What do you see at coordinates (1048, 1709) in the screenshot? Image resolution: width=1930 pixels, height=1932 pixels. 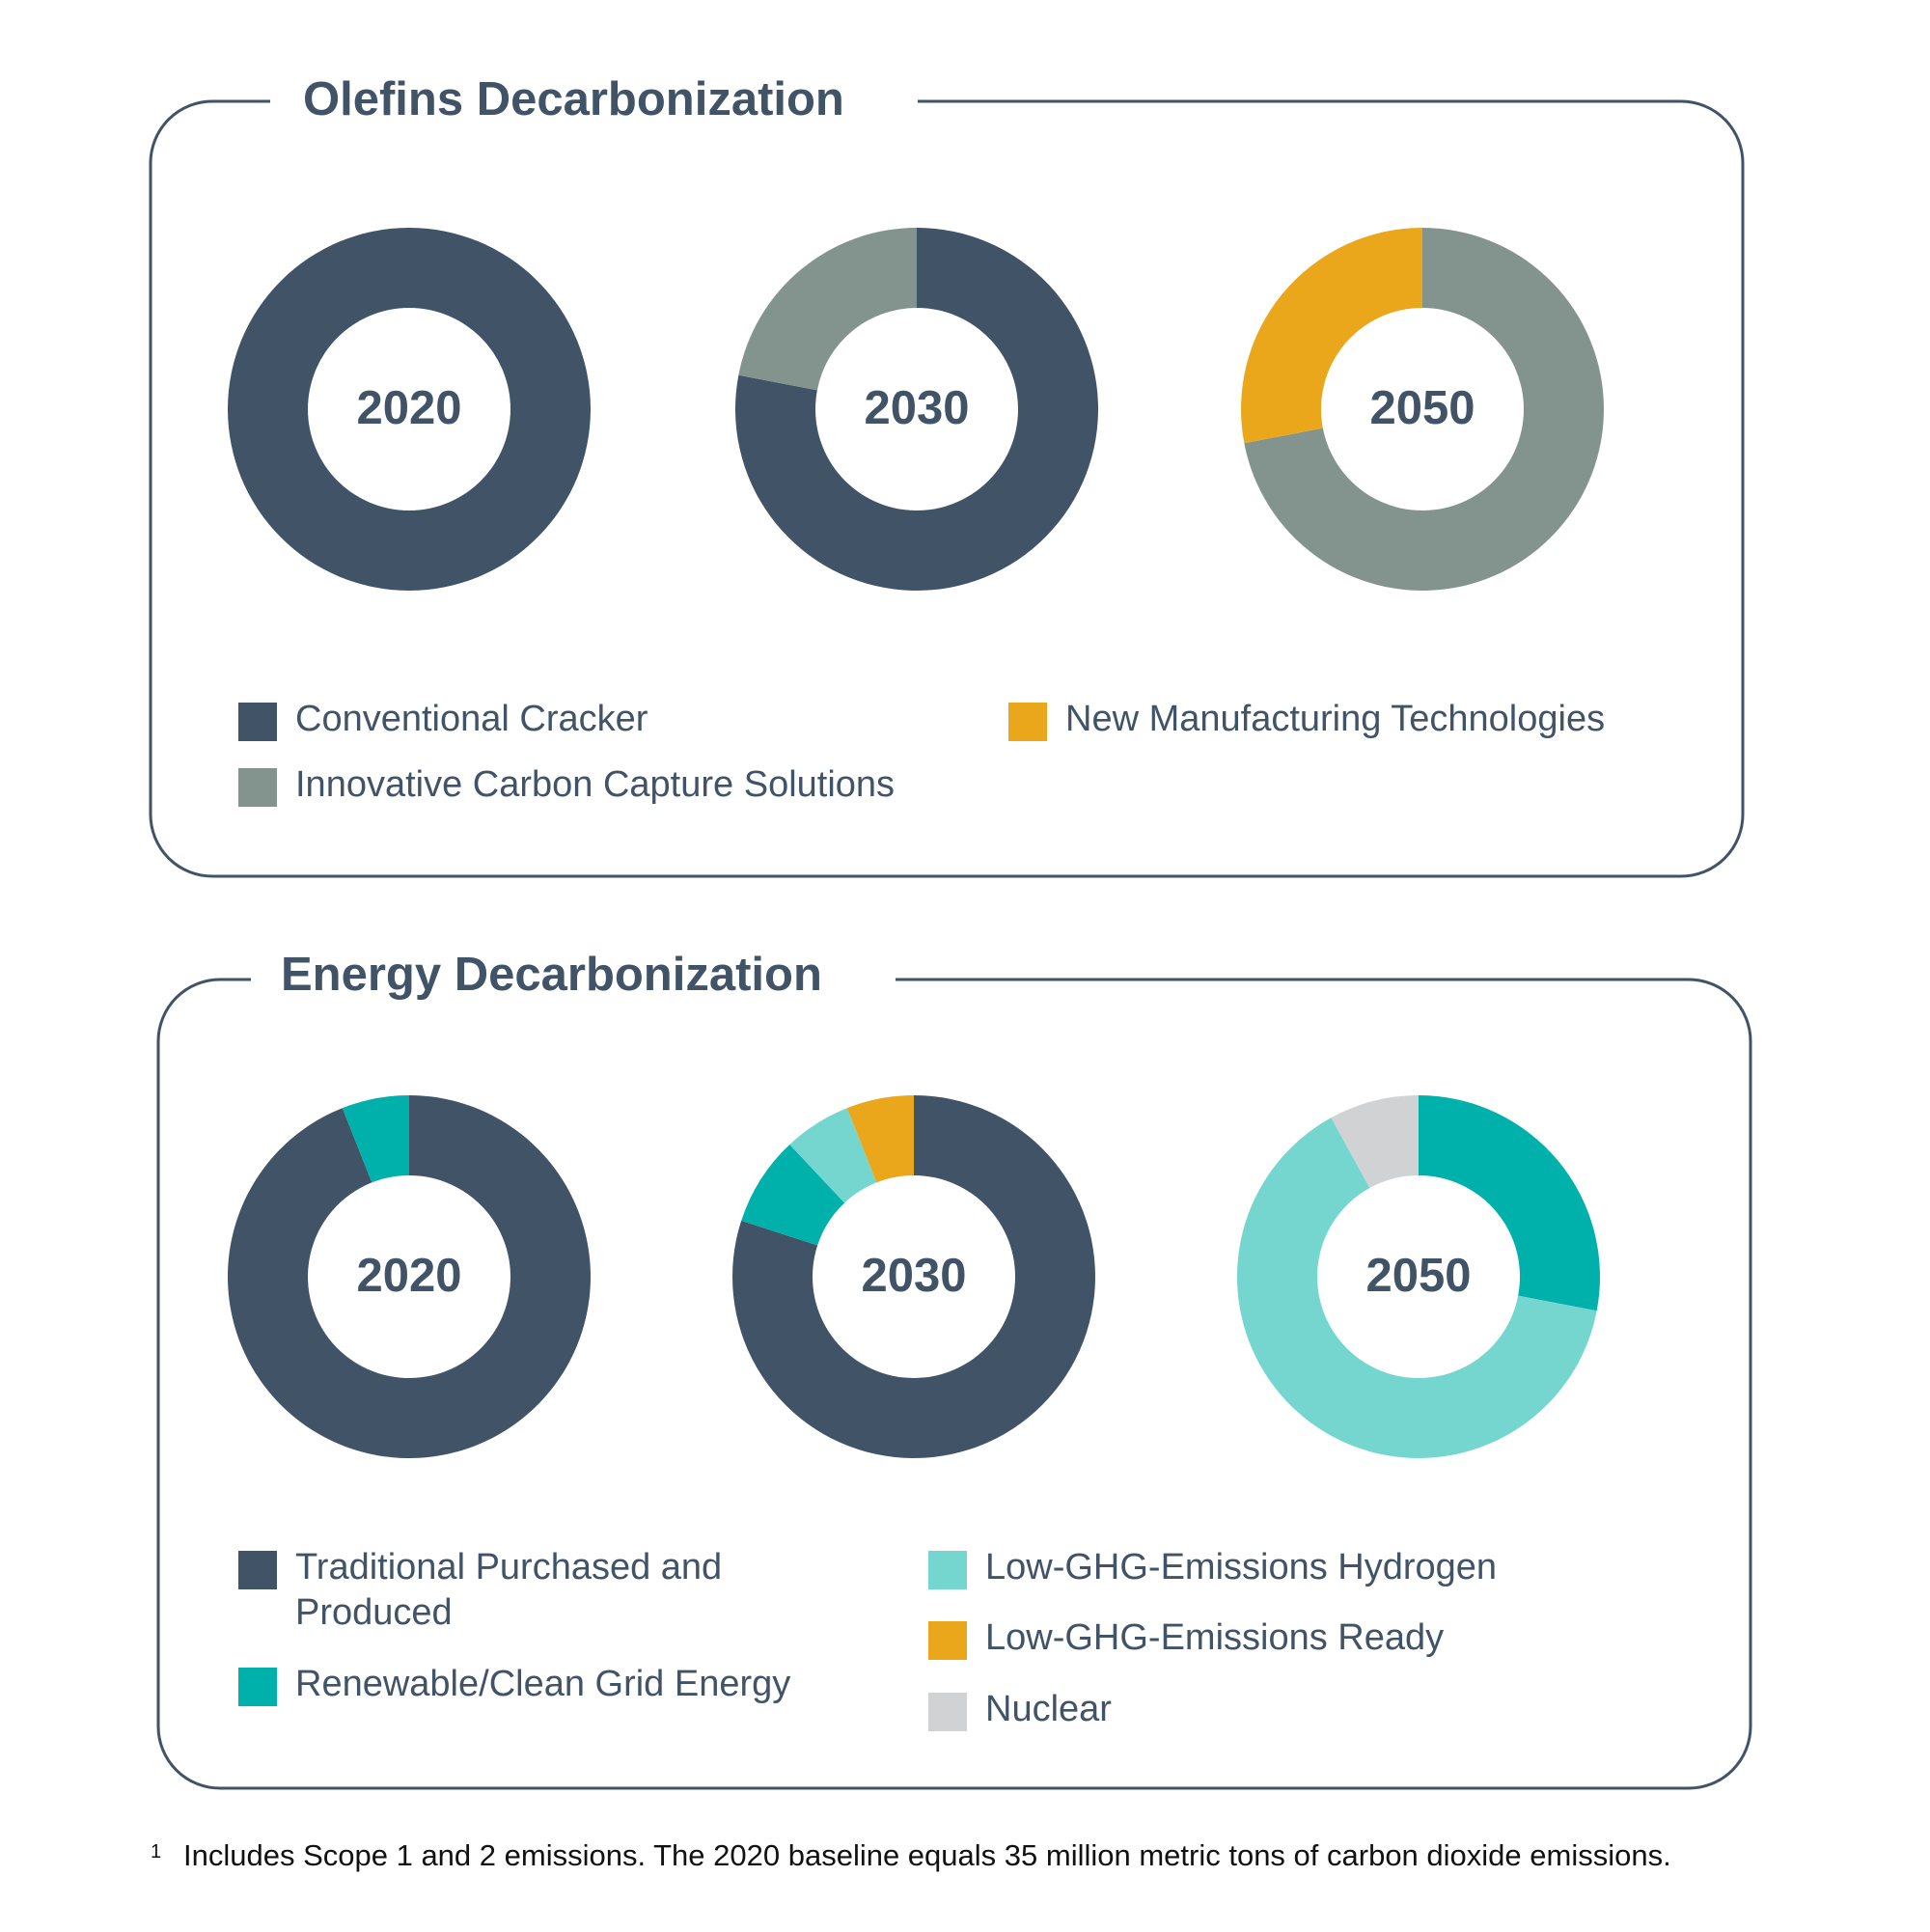 I see `legend-label: Nuclear` at bounding box center [1048, 1709].